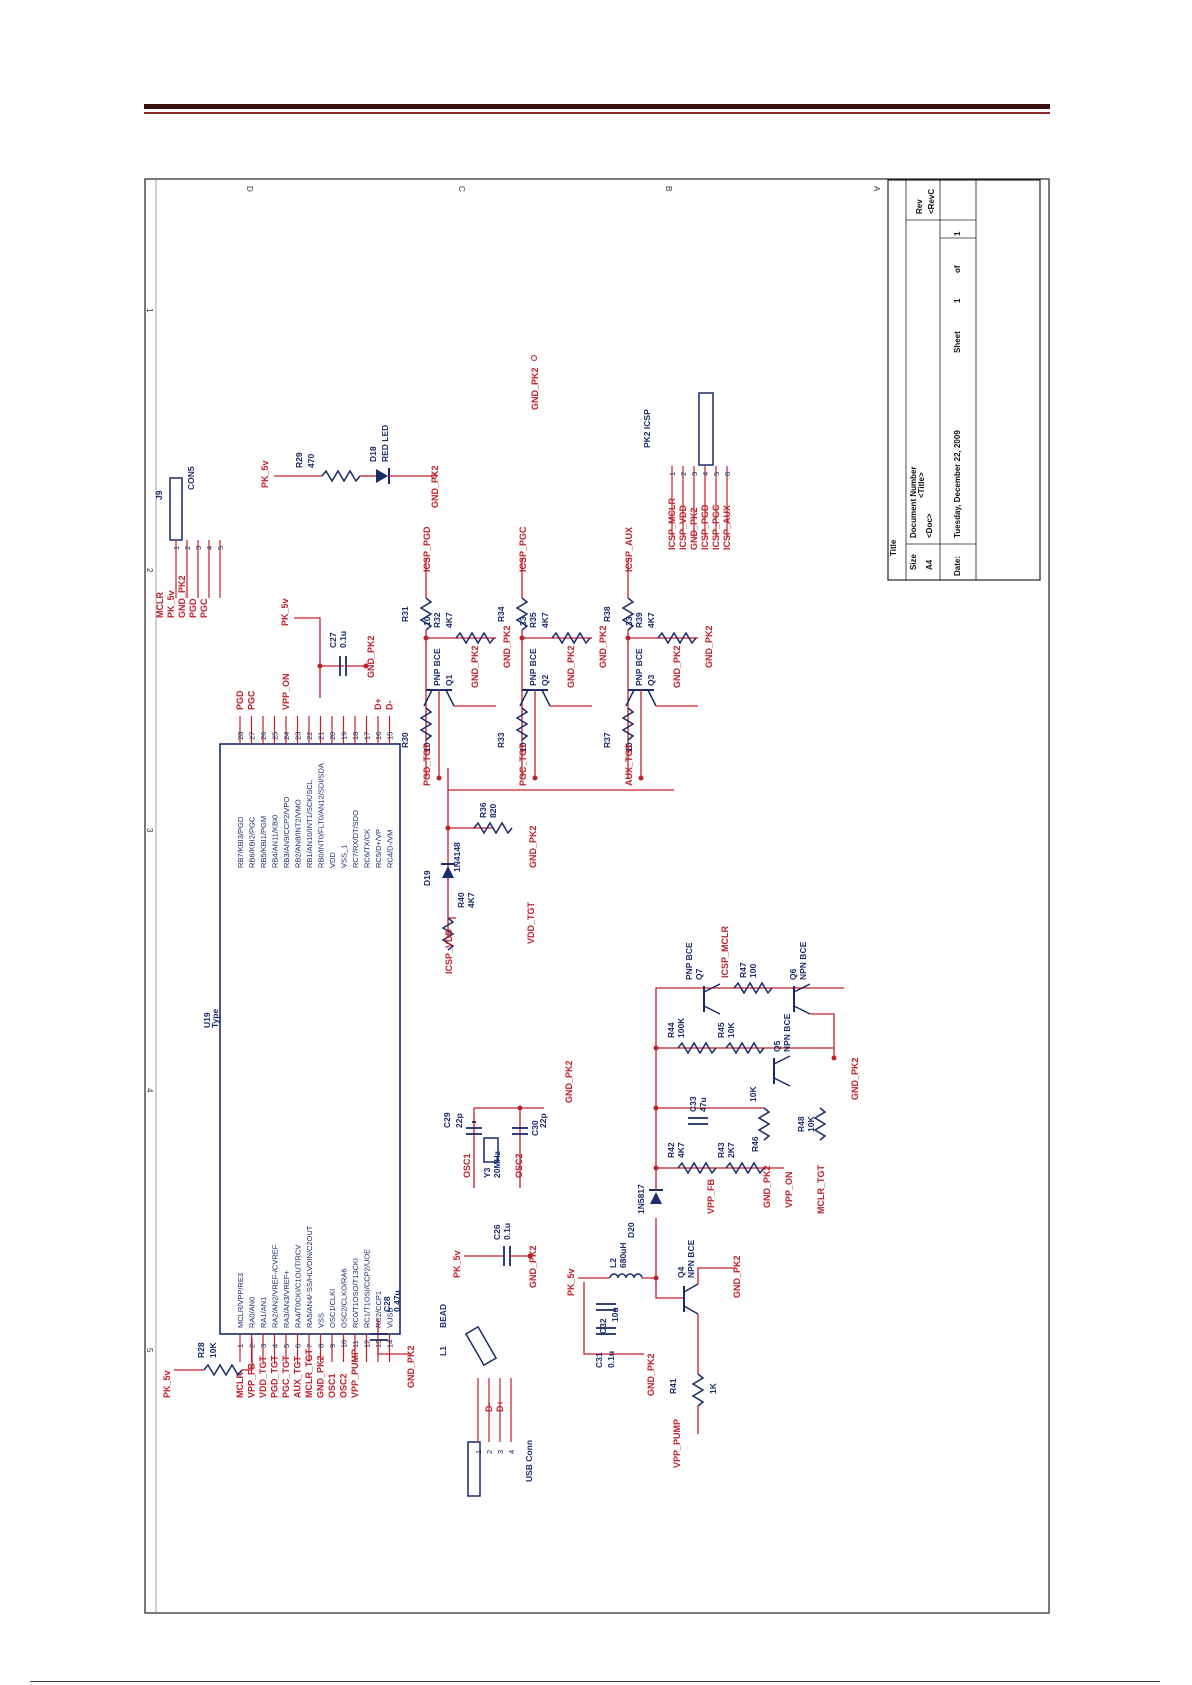 This screenshot has width=1192, height=1685. Describe the element at coordinates (311, 461) in the screenshot. I see `r29-value: 470` at that location.